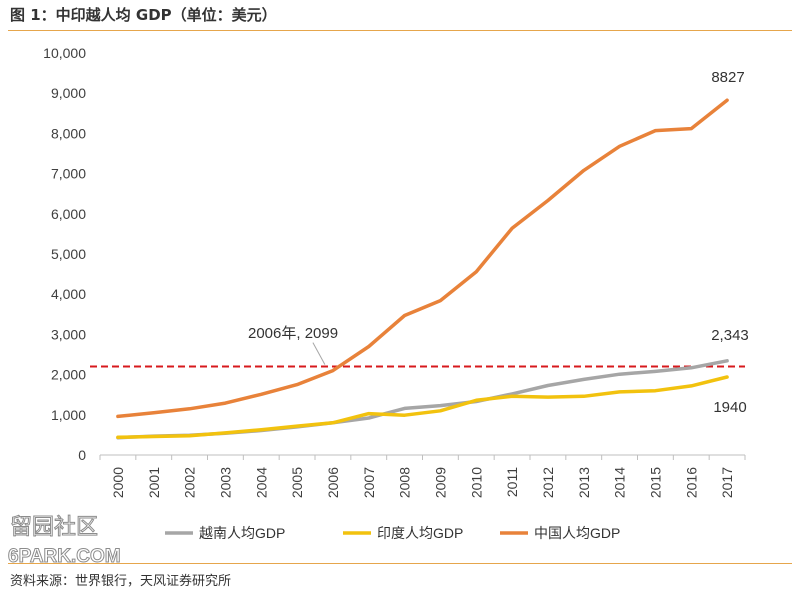  What do you see at coordinates (400, 30) in the screenshot?
I see `title-divider` at bounding box center [400, 30].